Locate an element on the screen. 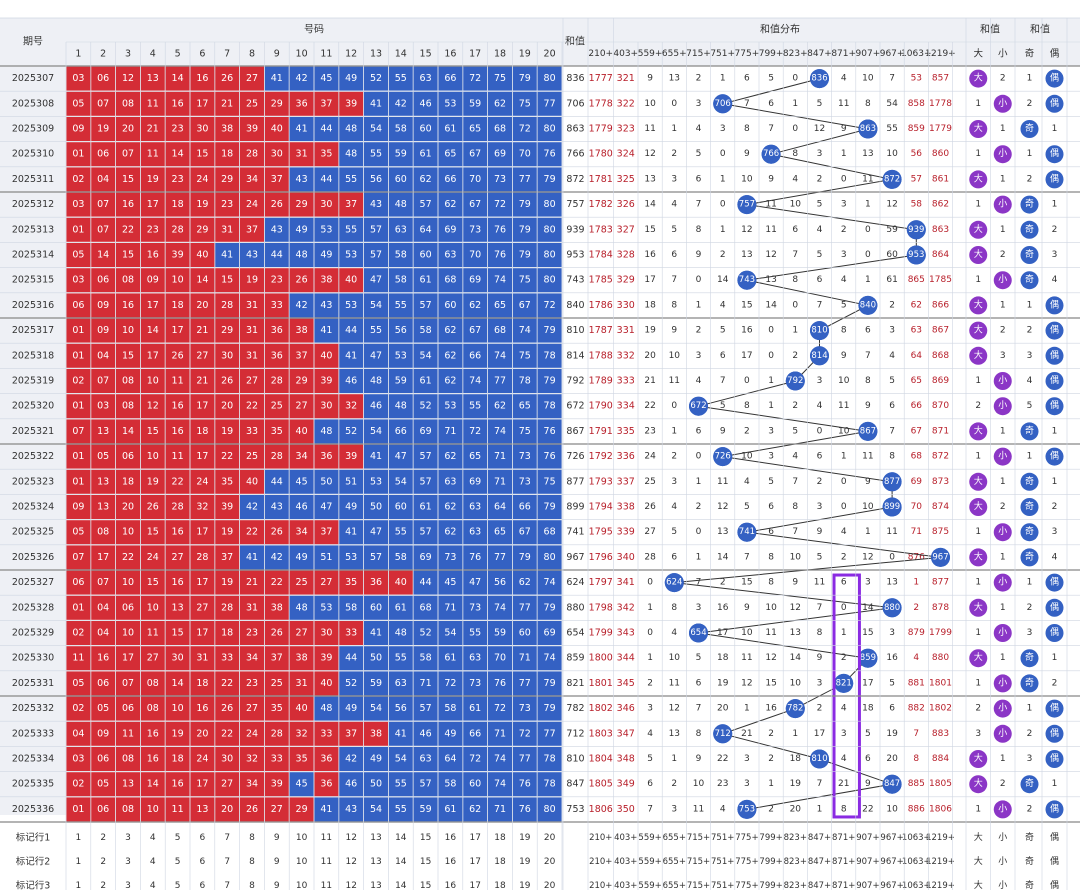 This screenshot has width=1080, height=890. number-value: 33 is located at coordinates (326, 733).